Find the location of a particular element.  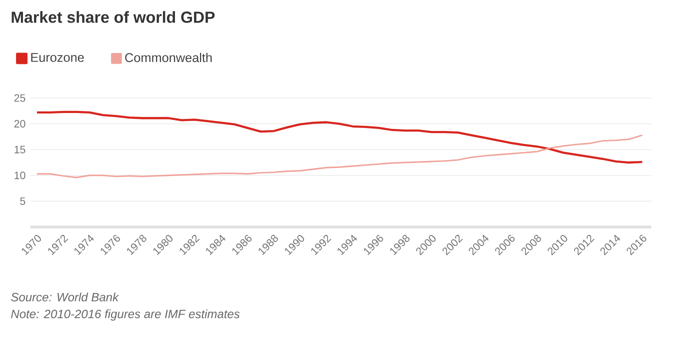

legend-label: Commonwealth is located at coordinates (168, 57).